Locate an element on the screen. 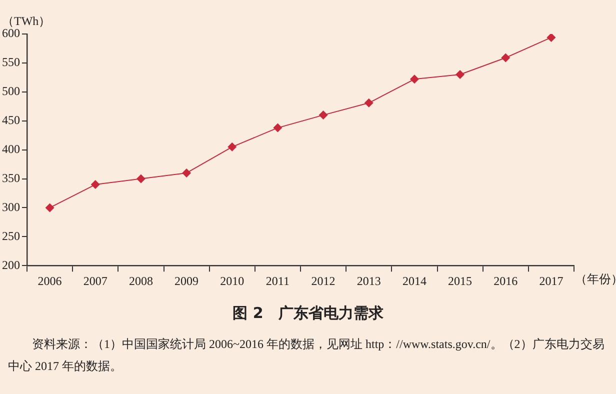 The height and width of the screenshot is (394, 616). x-tick-label: 2008 is located at coordinates (140, 281).